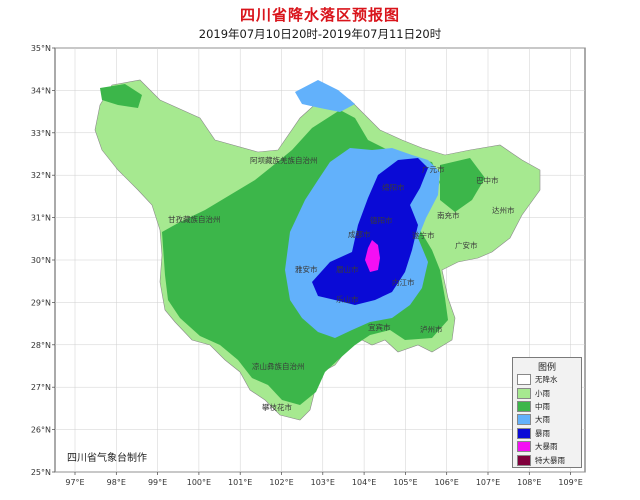 The width and height of the screenshot is (640, 500). What do you see at coordinates (503, 210) in the screenshot?
I see `city-label: 达州市` at bounding box center [503, 210].